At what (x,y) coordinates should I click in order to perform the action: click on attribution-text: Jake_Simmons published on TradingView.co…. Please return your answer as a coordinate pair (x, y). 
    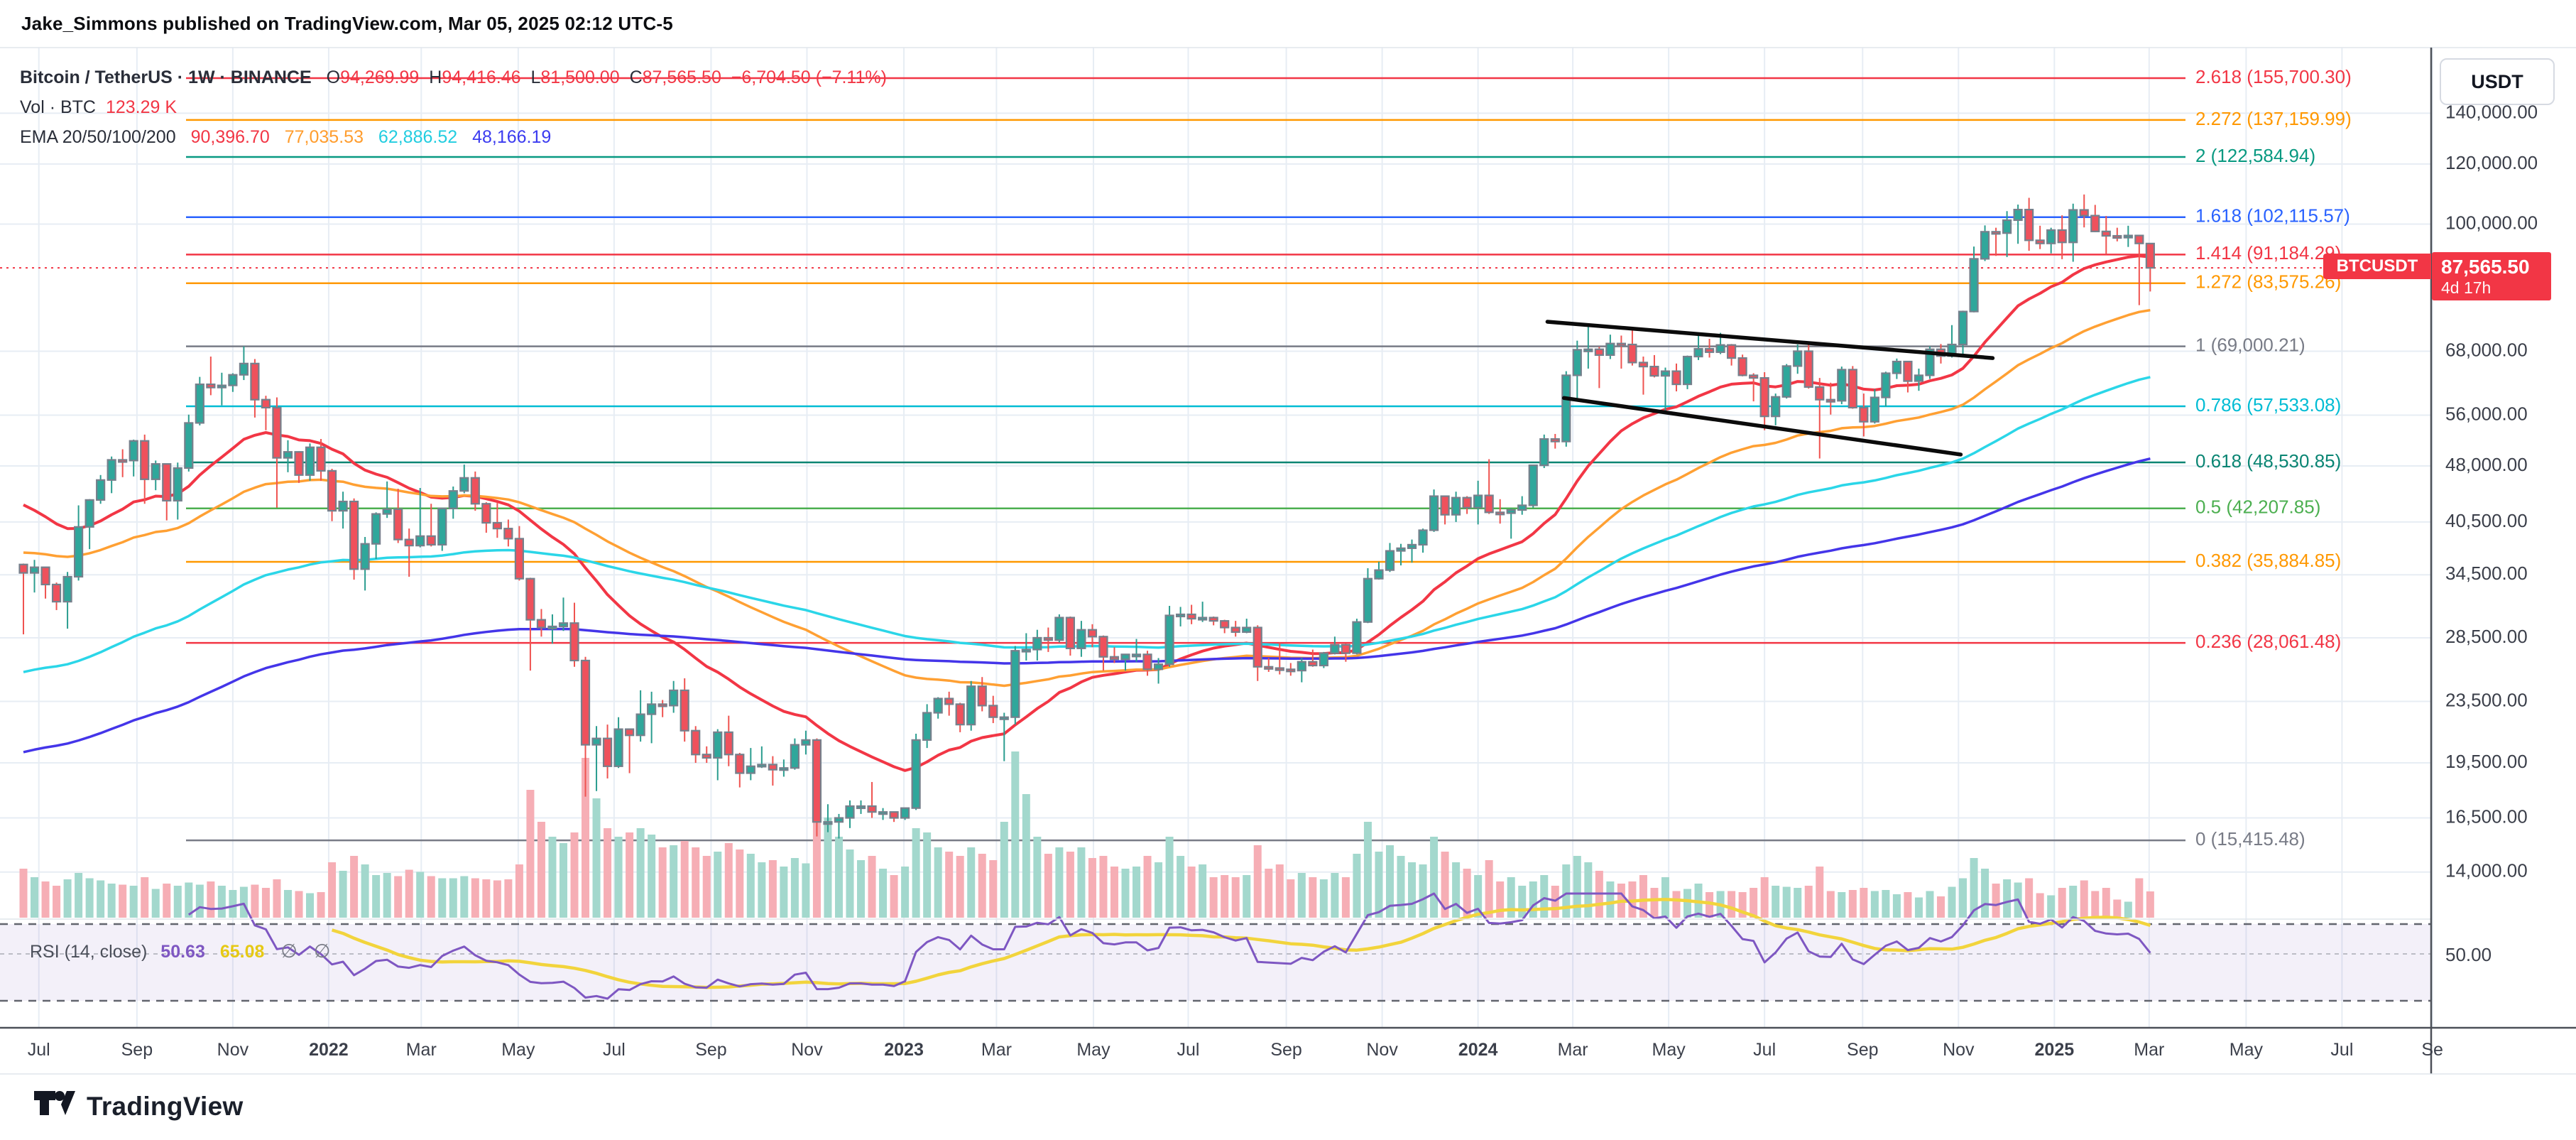
    Looking at the image, I should click on (347, 23).